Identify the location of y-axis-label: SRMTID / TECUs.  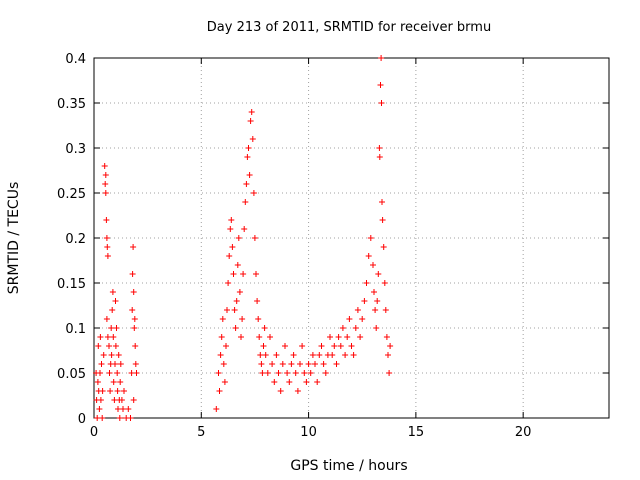
(14, 238).